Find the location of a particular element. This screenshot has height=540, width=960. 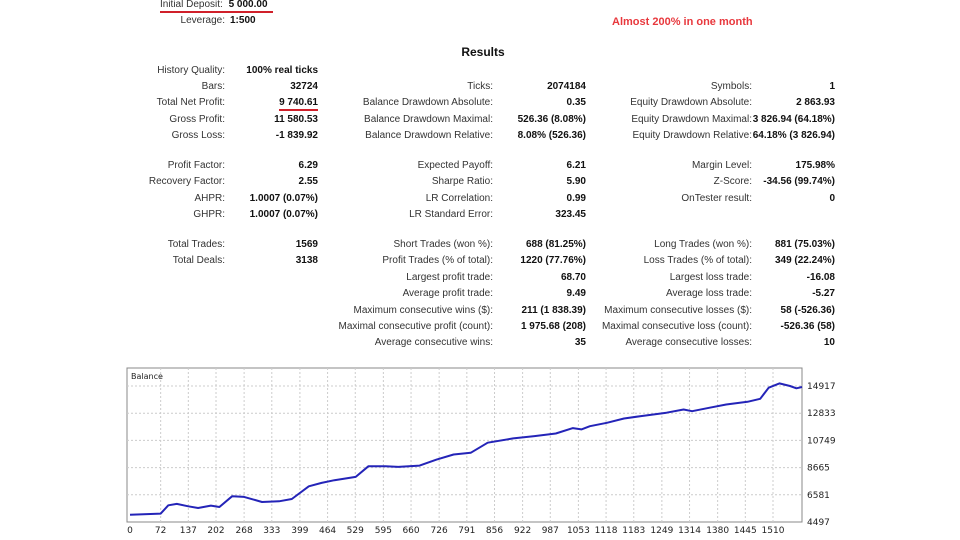

stat-label: Equity Drawdown Maximal: is located at coordinates (691, 119).